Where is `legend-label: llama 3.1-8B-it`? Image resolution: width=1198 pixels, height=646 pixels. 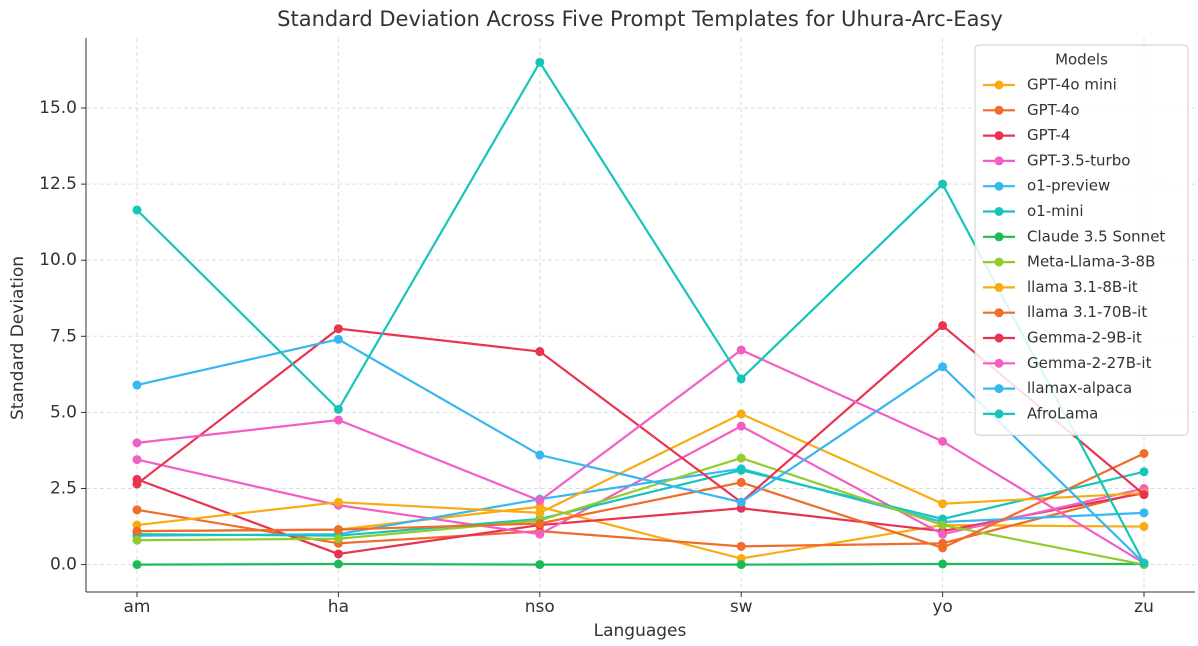
legend-label: llama 3.1-8B-it is located at coordinates (1082, 287).